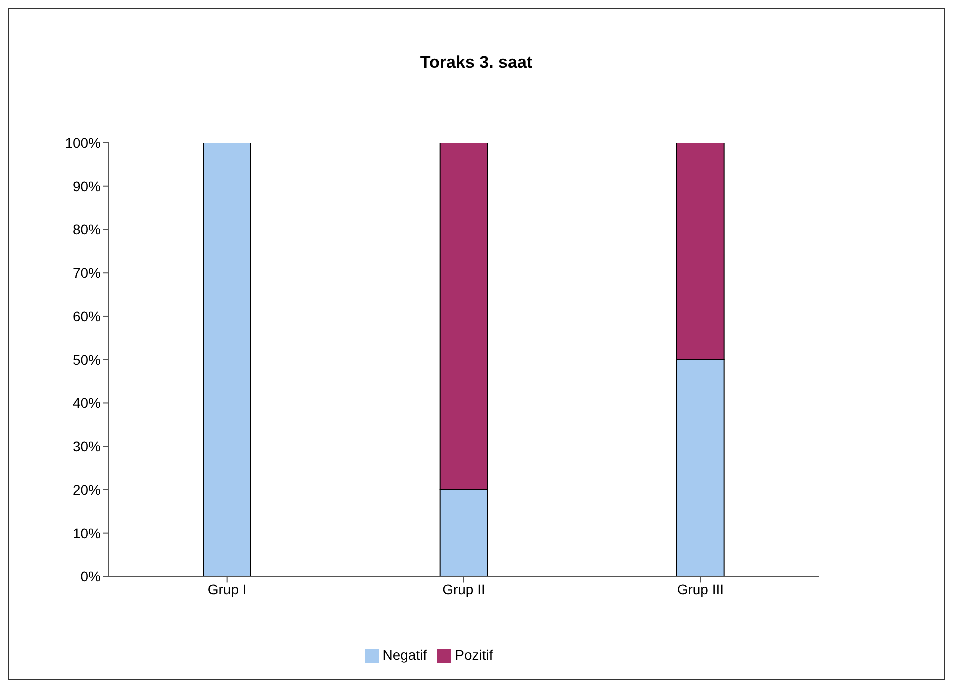  What do you see at coordinates (86, 273) in the screenshot?
I see `y-tick-label: 70%` at bounding box center [86, 273].